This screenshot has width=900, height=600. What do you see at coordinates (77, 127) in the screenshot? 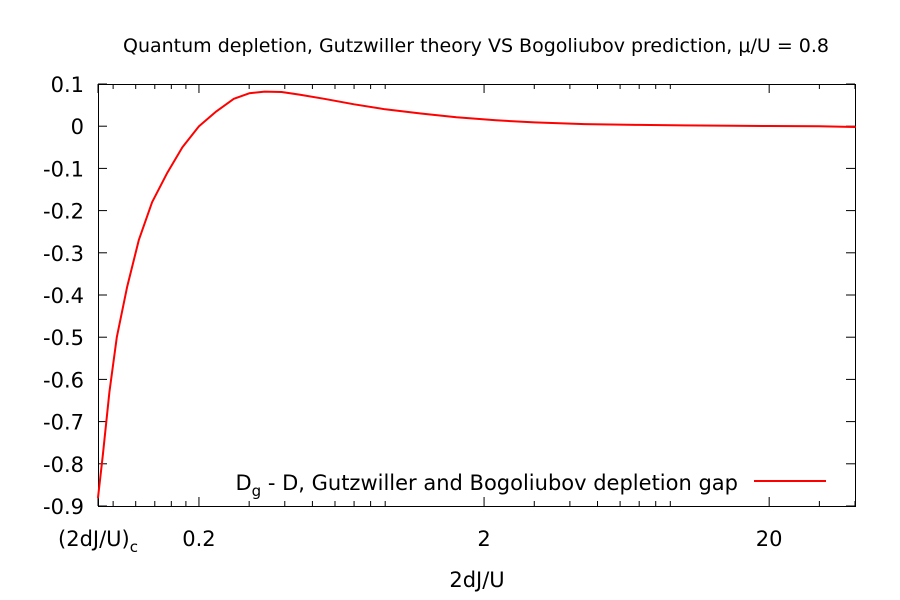
I see `y-tick-label: 0` at bounding box center [77, 127].